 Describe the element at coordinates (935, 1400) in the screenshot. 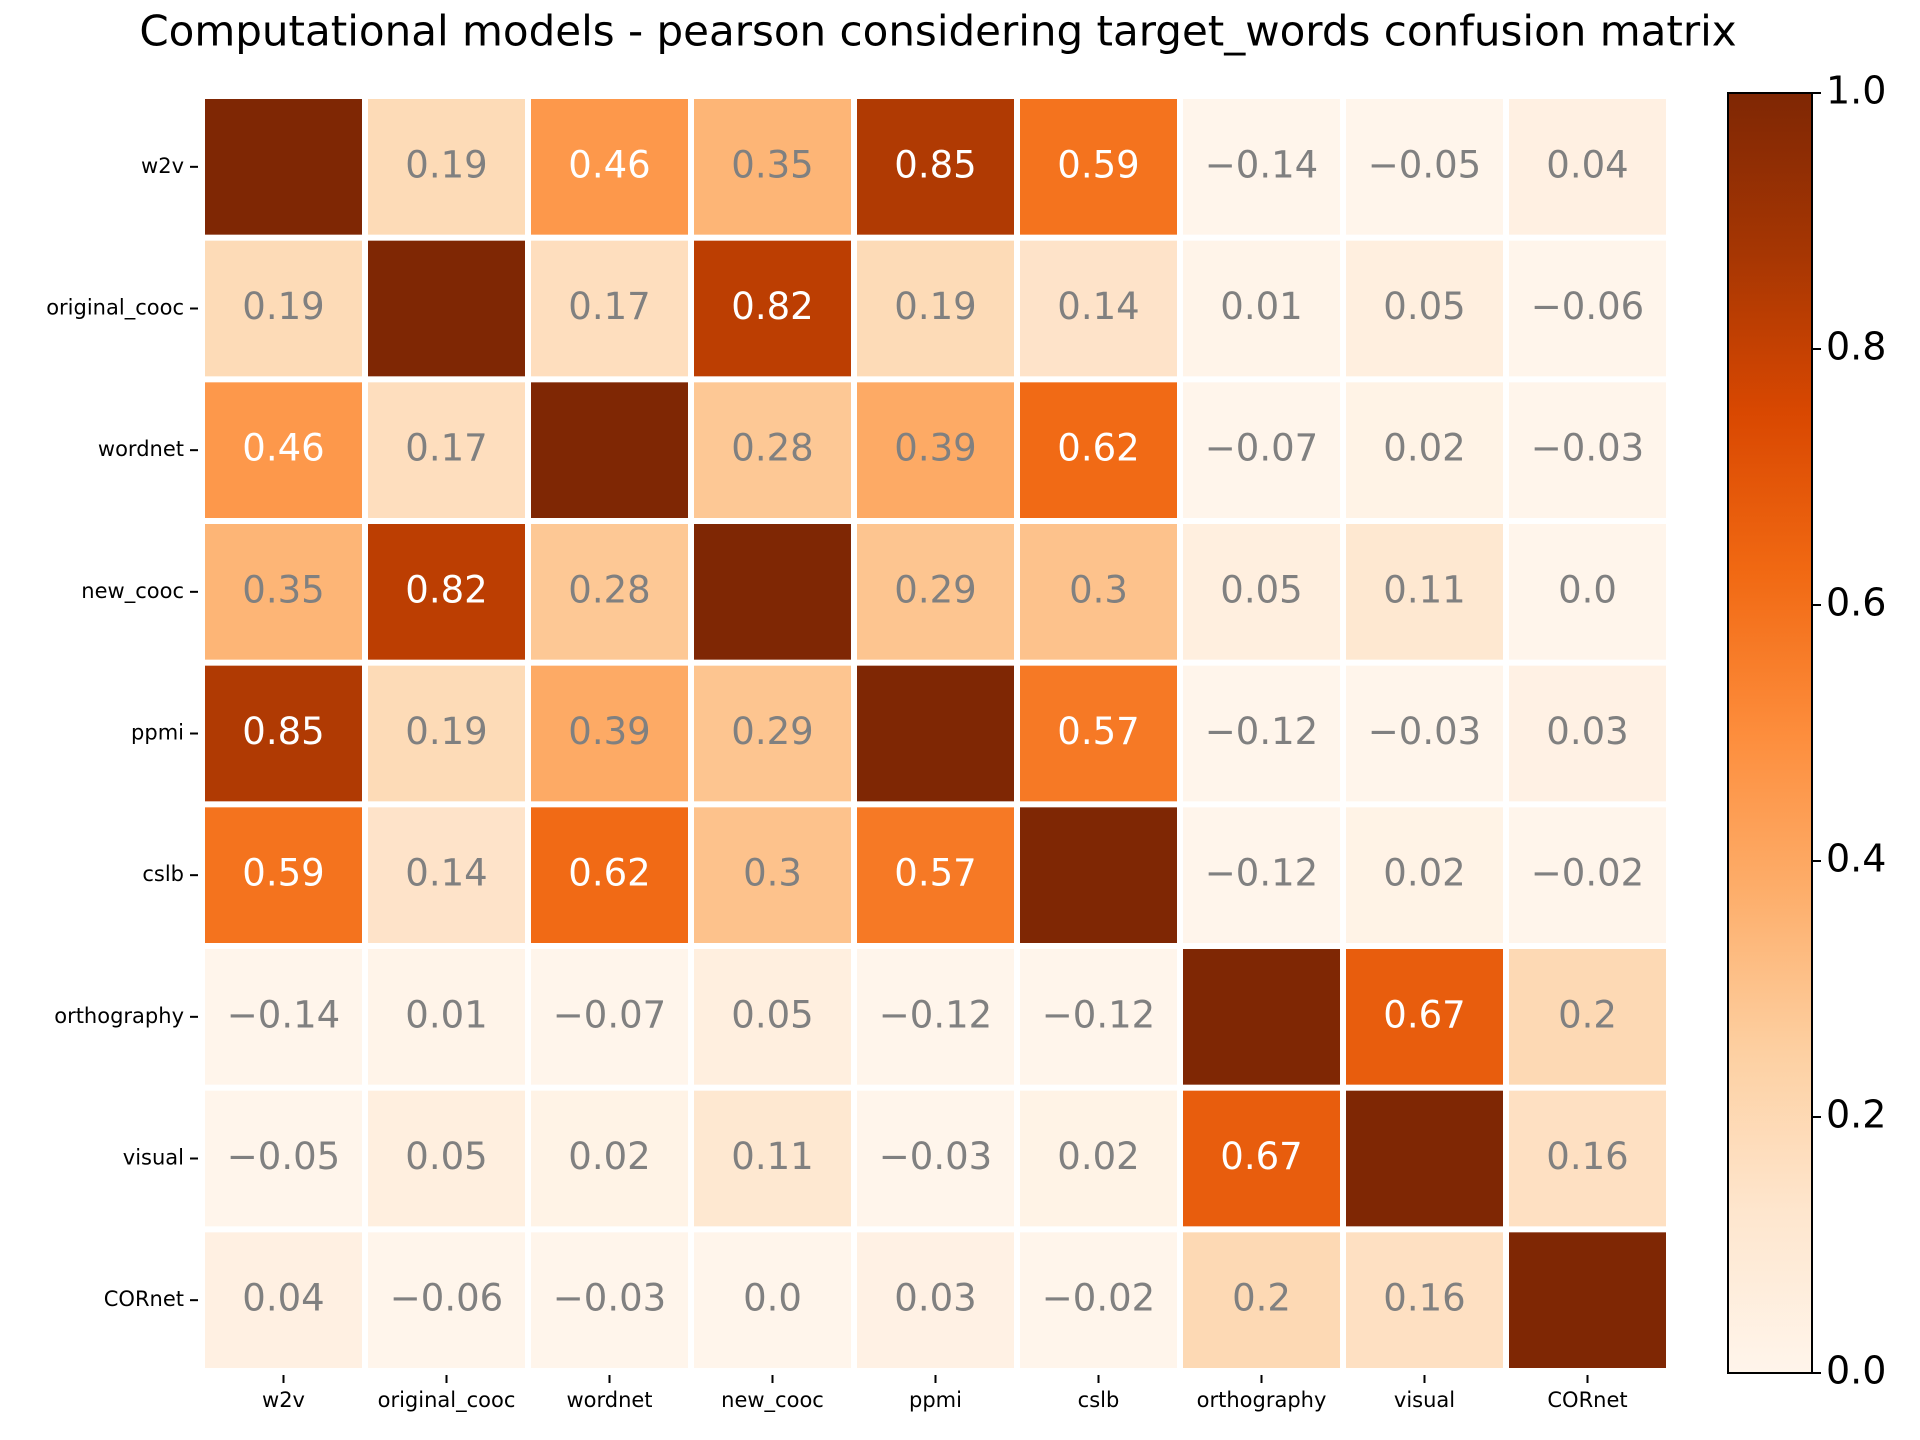

I see `x-tick-label: ppmi` at that location.